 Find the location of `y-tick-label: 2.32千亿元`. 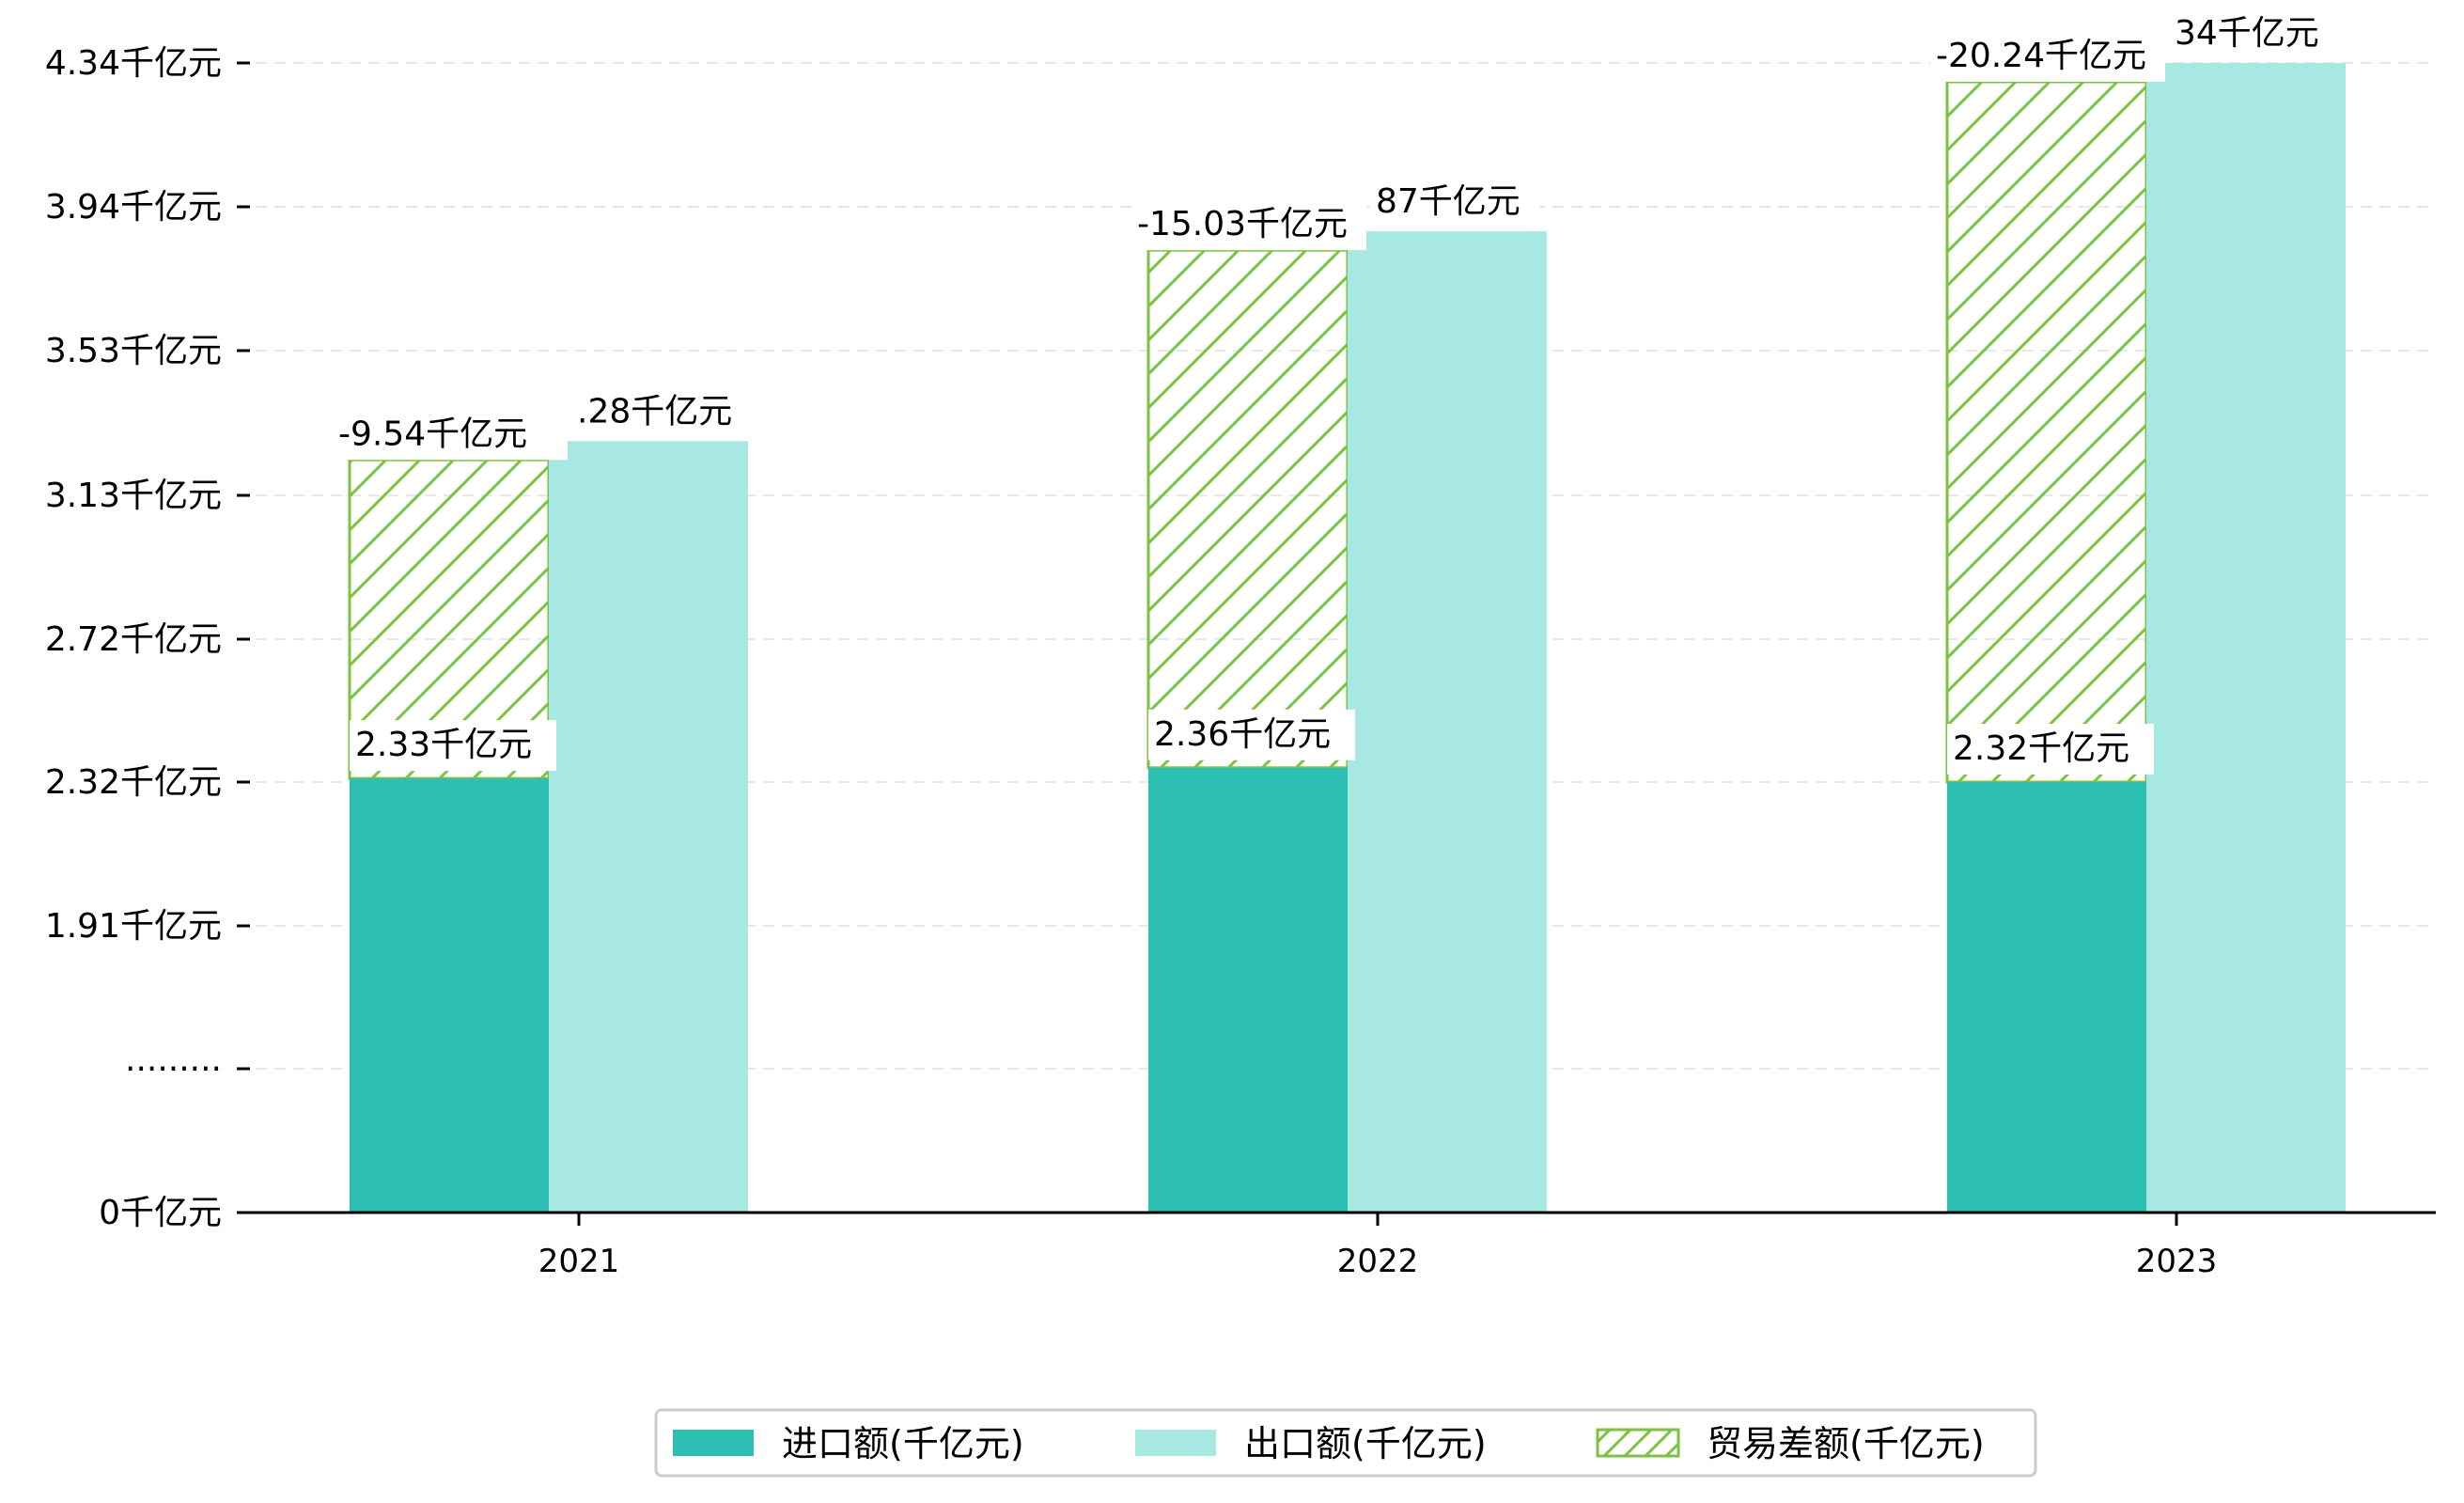

y-tick-label: 2.32千亿元 is located at coordinates (133, 782).